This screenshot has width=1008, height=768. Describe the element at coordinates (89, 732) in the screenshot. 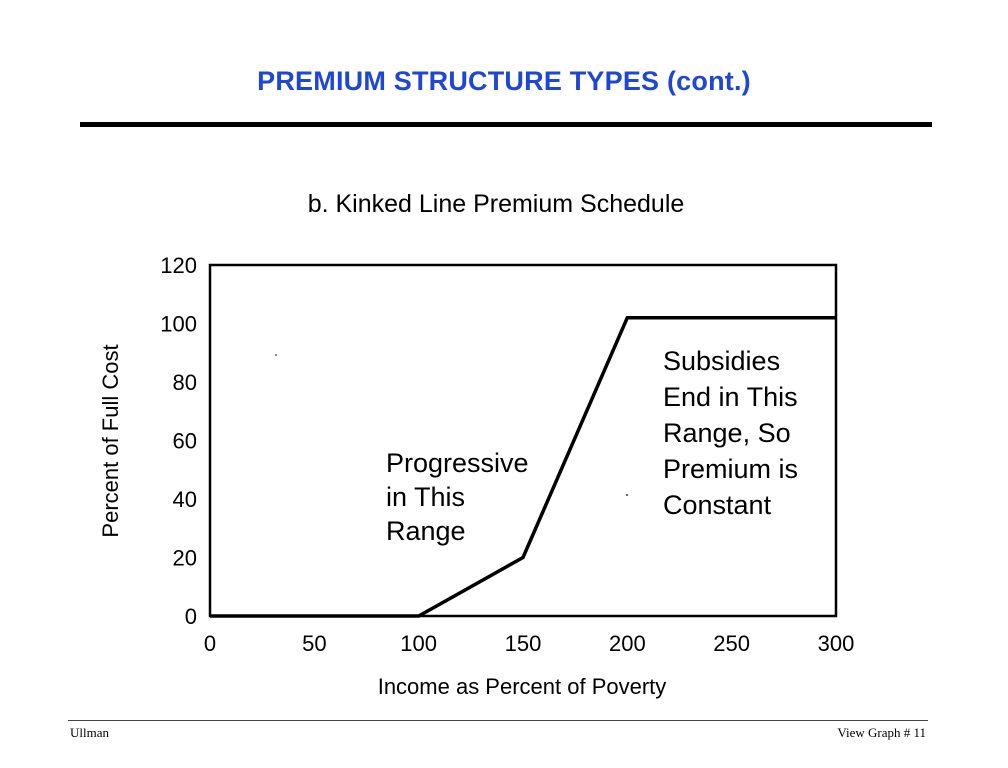

I see `footer-author: Ullman` at that location.